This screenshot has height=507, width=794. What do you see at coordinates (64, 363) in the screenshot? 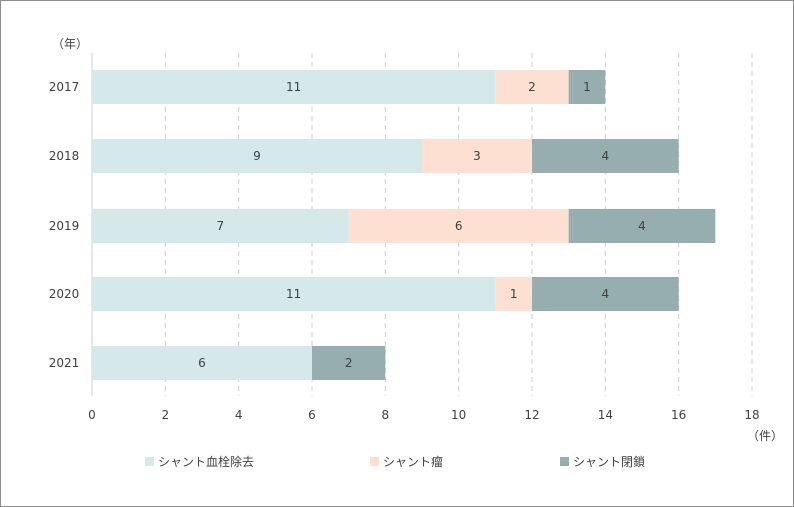
I see `category-tick-2021: 2021` at bounding box center [64, 363].